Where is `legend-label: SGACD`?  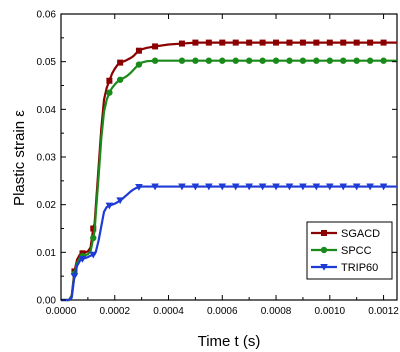
legend-label: SGACD is located at coordinates (360, 234).